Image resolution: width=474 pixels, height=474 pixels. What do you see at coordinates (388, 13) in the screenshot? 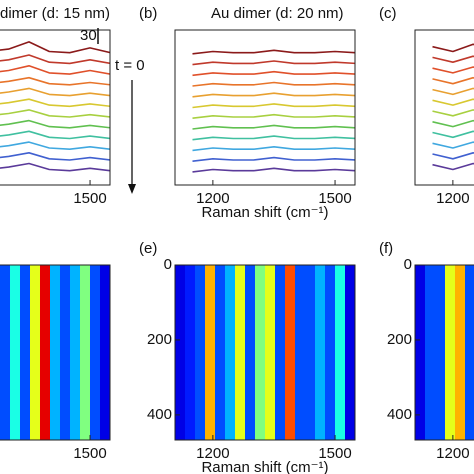
I see `panel-label: (c)` at bounding box center [388, 13].